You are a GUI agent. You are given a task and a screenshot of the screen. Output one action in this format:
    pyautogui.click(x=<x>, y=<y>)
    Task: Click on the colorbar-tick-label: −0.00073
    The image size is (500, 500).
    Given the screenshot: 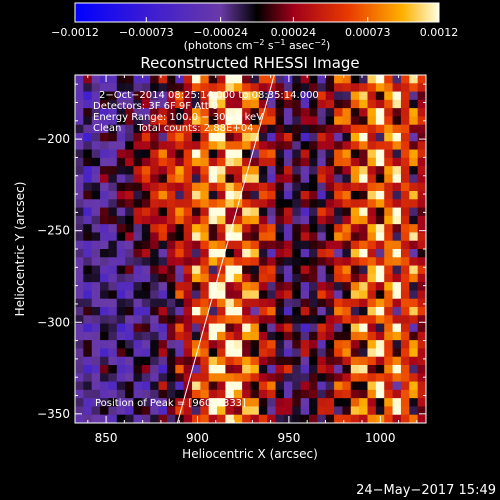 What is the action you would take?
    pyautogui.click(x=146, y=32)
    